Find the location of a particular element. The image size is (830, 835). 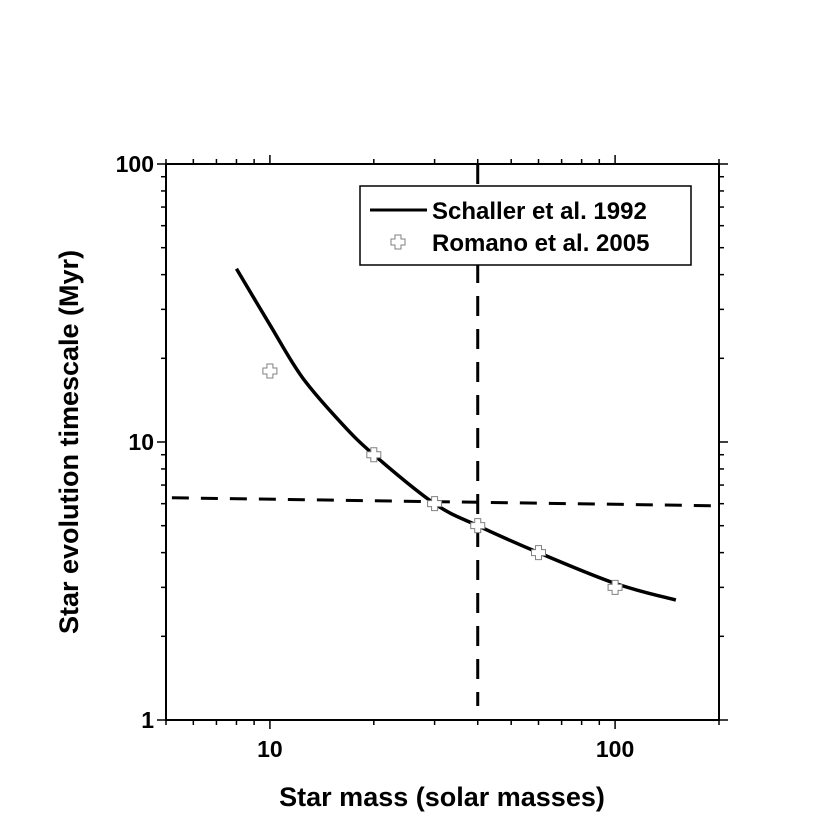

y-tick-label: 1 is located at coordinates (147, 720).